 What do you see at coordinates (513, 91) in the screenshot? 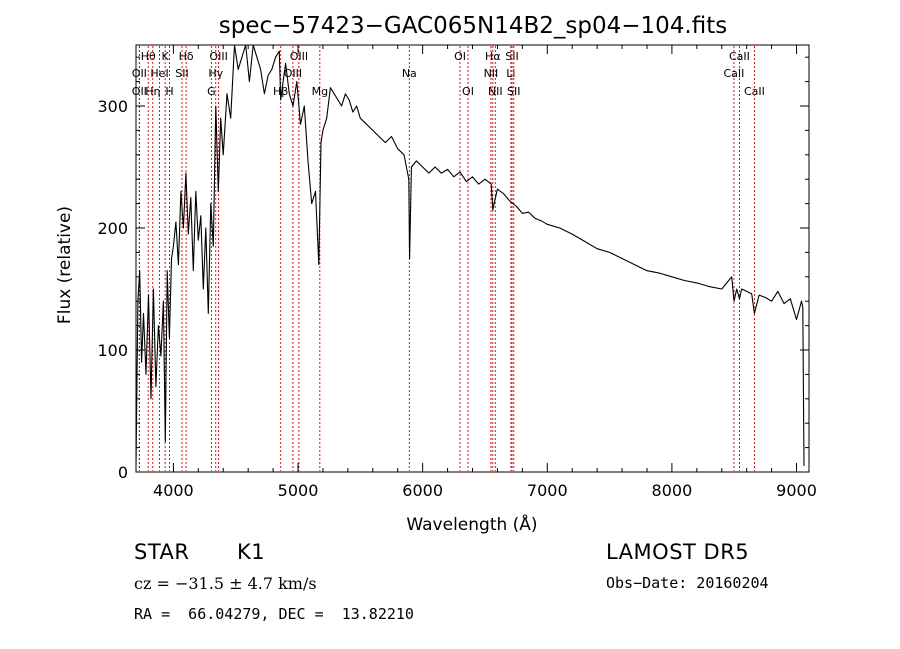
I see `line-marker-label-24: SII` at bounding box center [513, 91].